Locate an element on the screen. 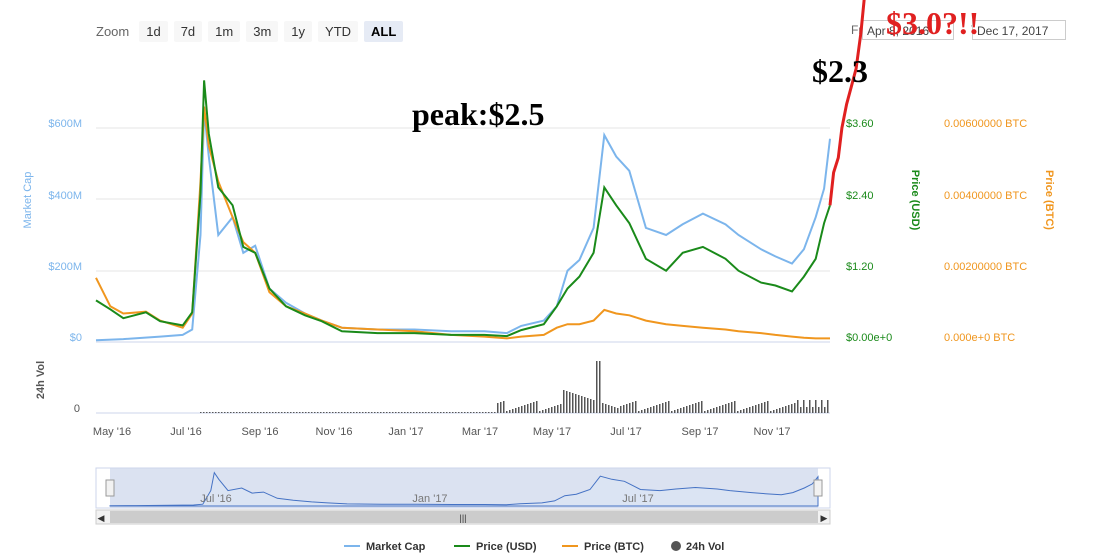 The height and width of the screenshot is (559, 1105). navigator-tick: Jan '17 is located at coordinates (429, 499).